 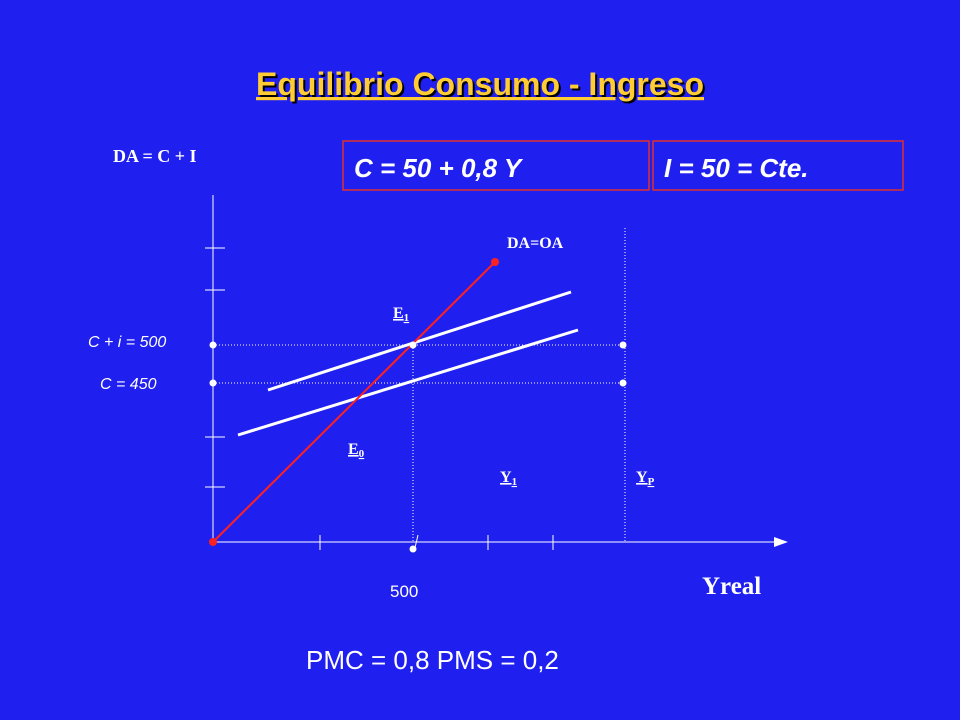 What do you see at coordinates (432, 660) in the screenshot?
I see `footer: PMC = 0,8 PMS = 0,2` at bounding box center [432, 660].